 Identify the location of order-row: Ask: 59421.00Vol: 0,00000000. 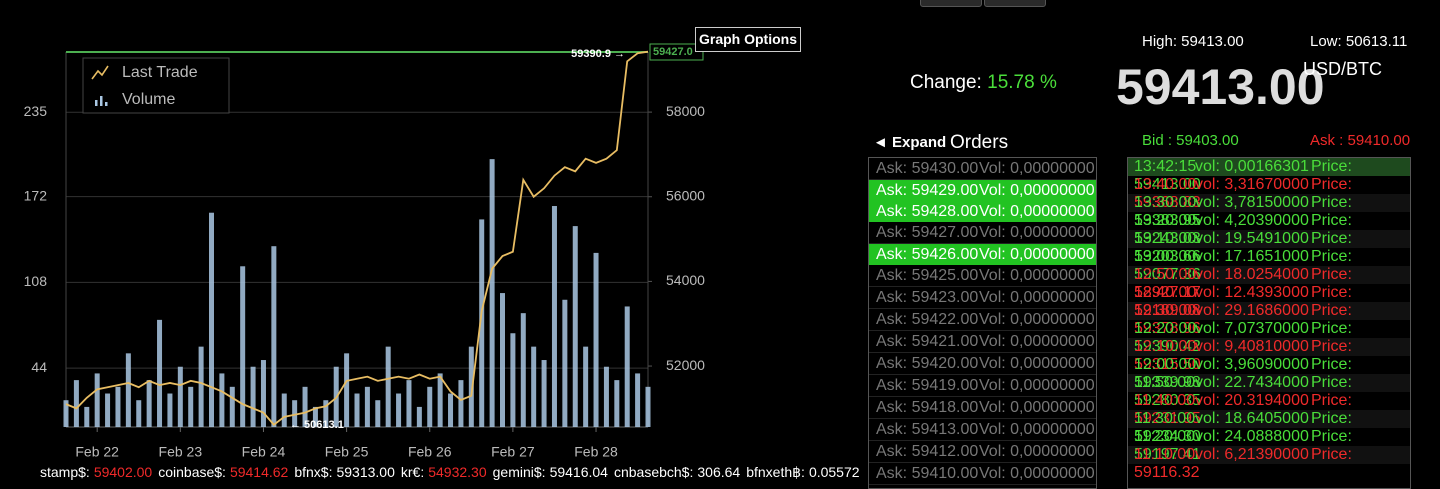
(982, 342).